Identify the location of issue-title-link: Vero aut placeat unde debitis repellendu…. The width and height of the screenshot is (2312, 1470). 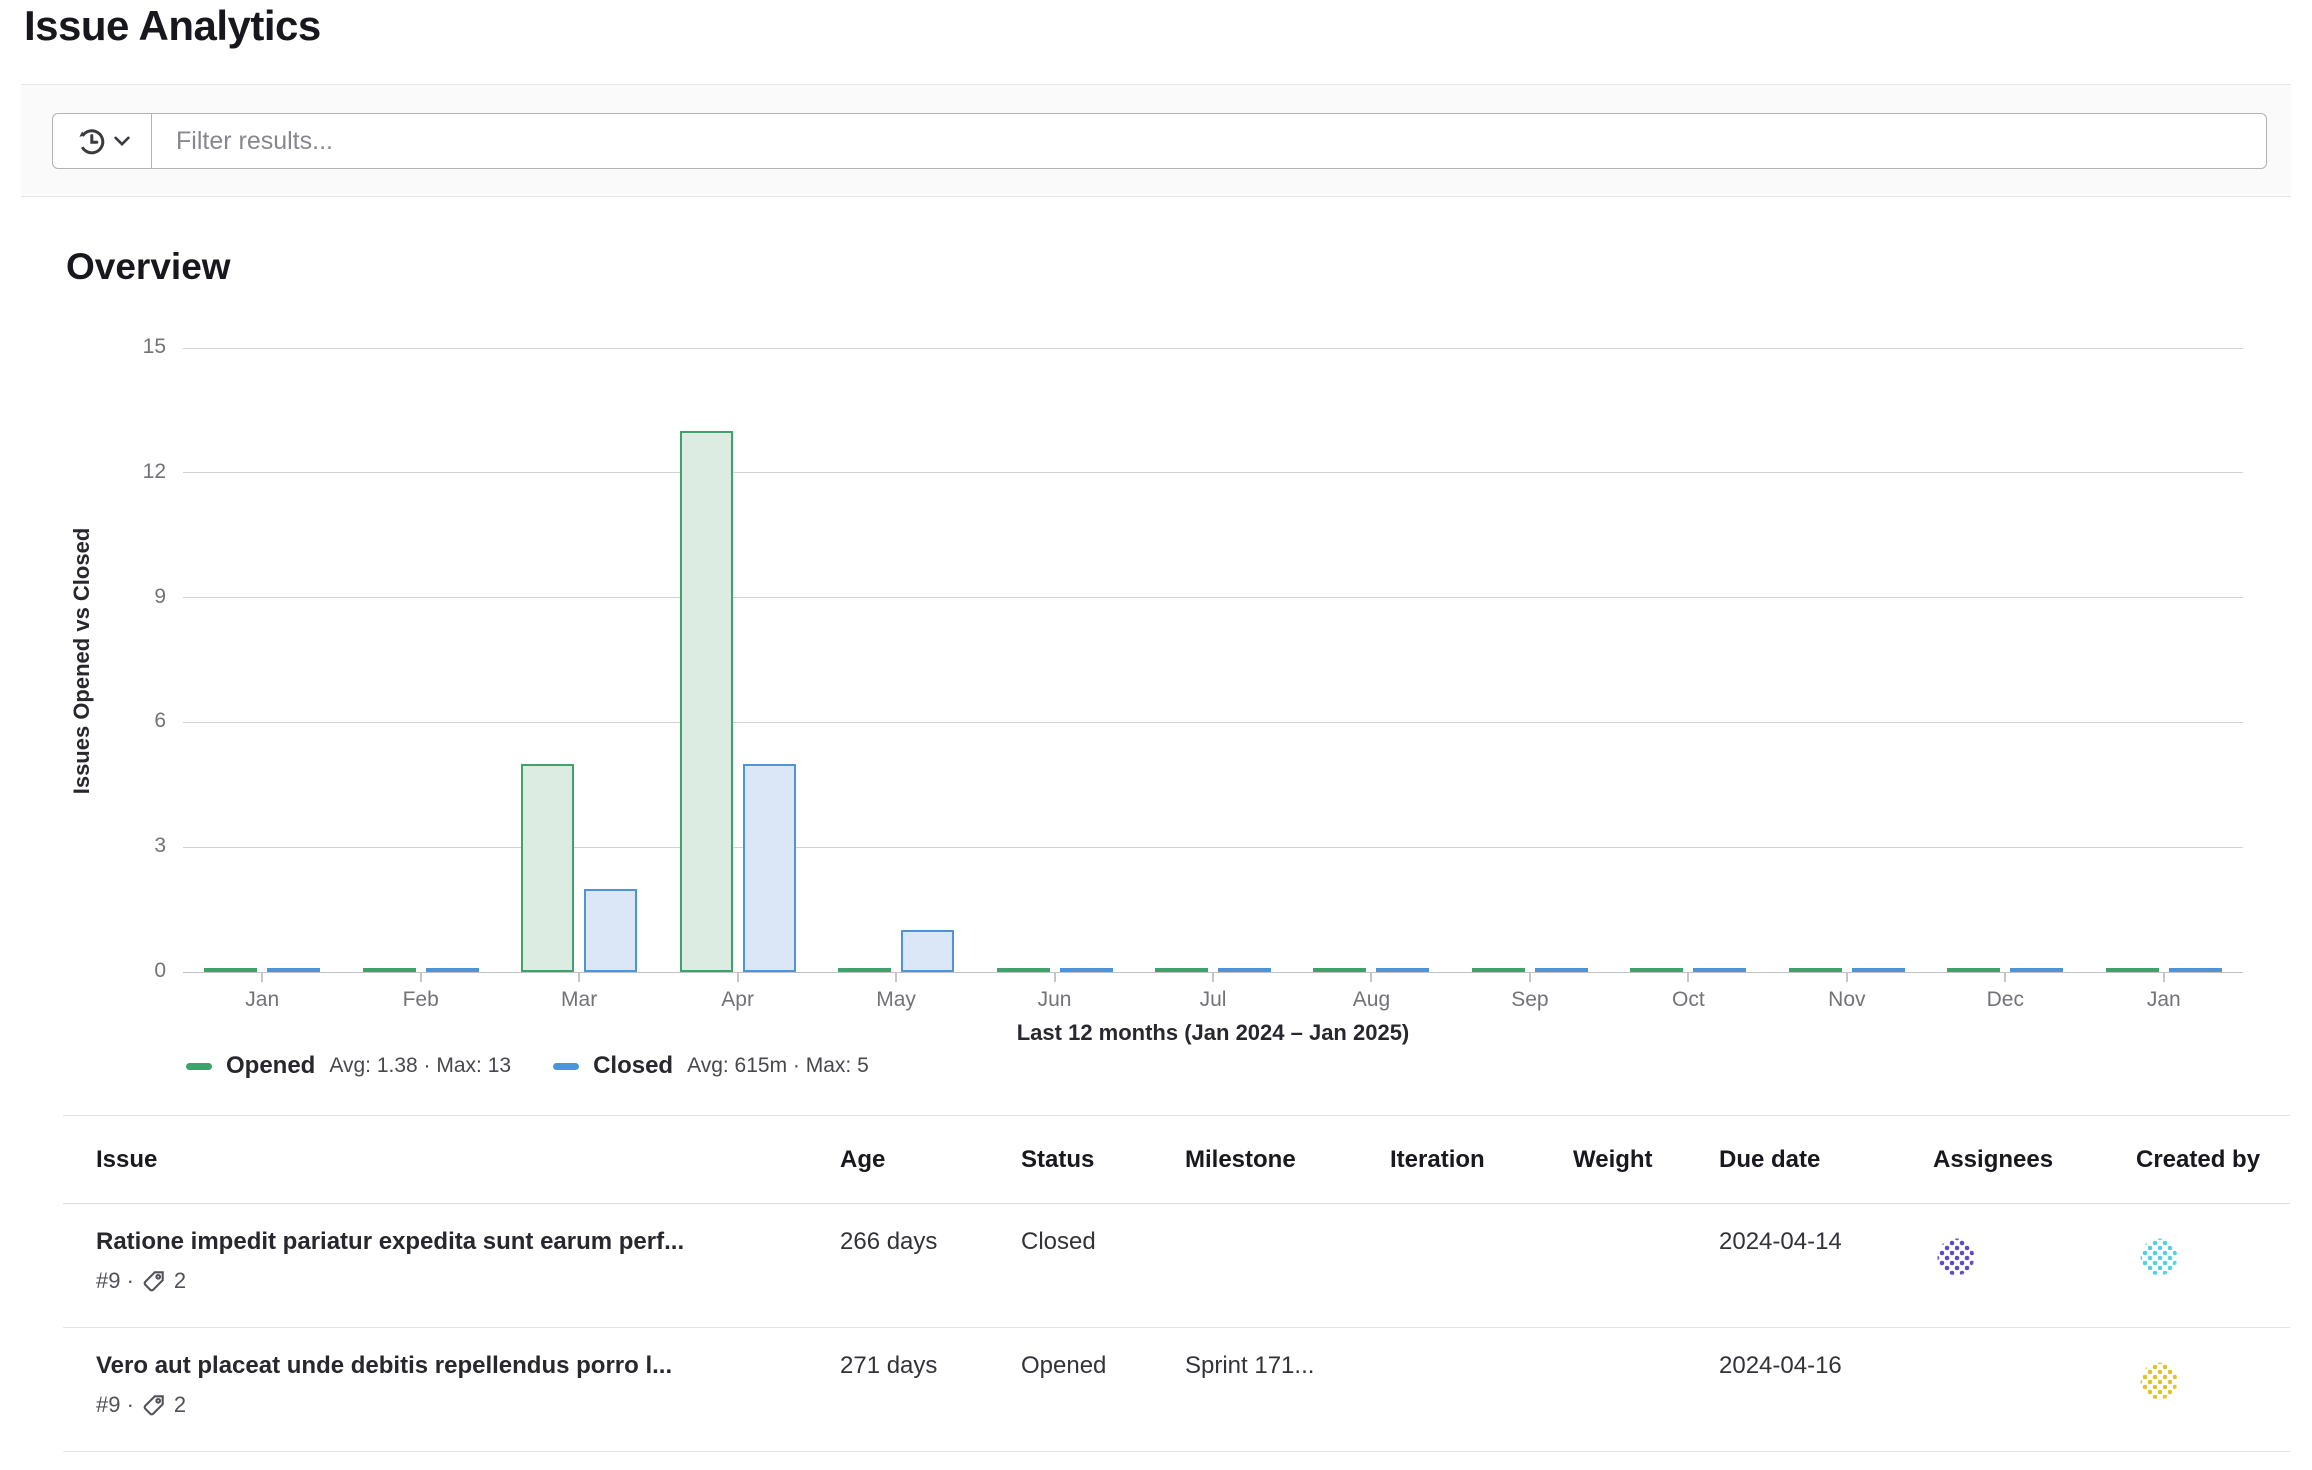
(384, 1365).